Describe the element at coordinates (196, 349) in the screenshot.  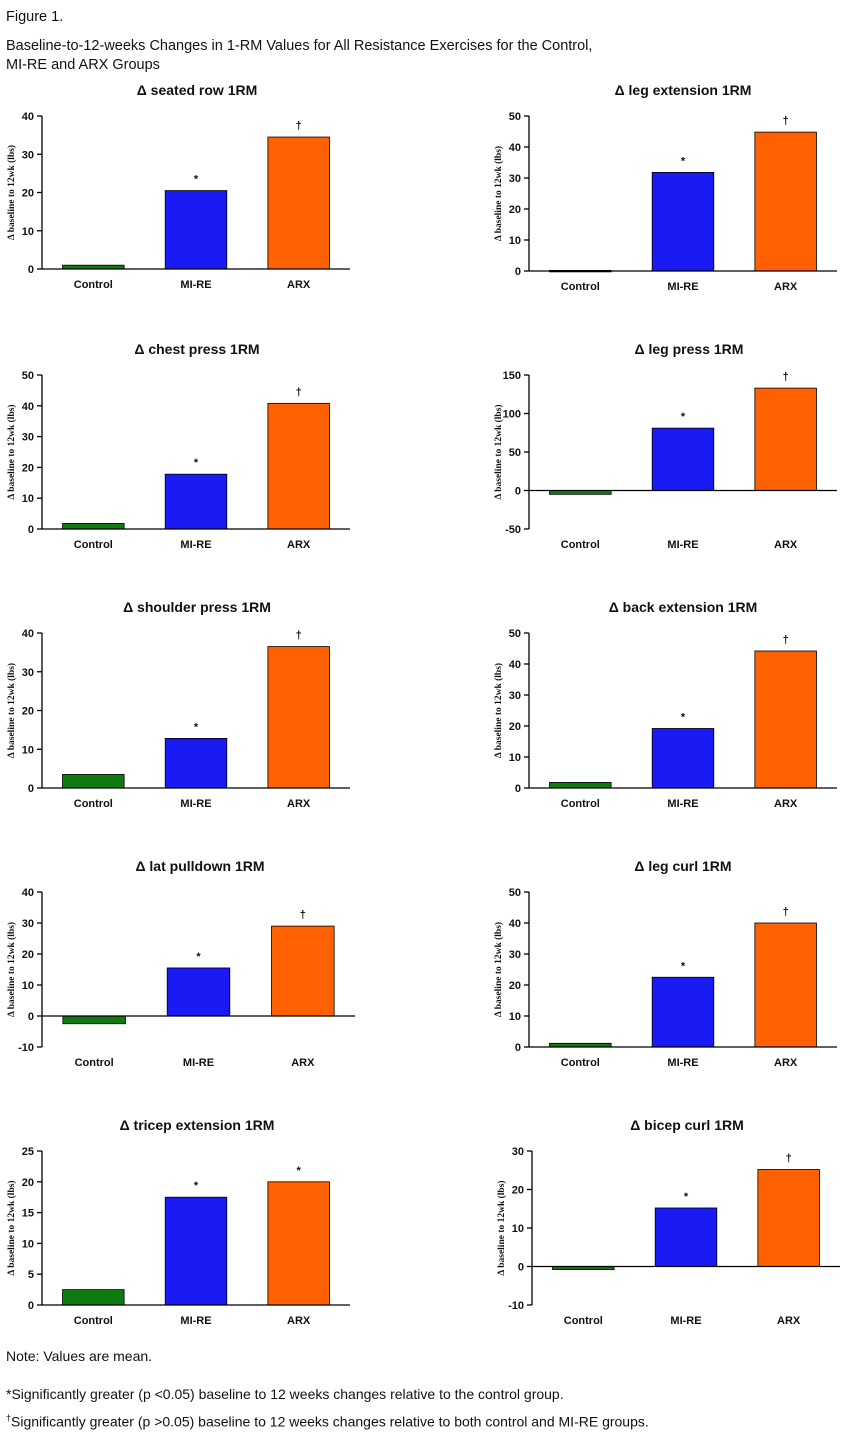
I see `chart-title: Δ chest press 1RM` at that location.